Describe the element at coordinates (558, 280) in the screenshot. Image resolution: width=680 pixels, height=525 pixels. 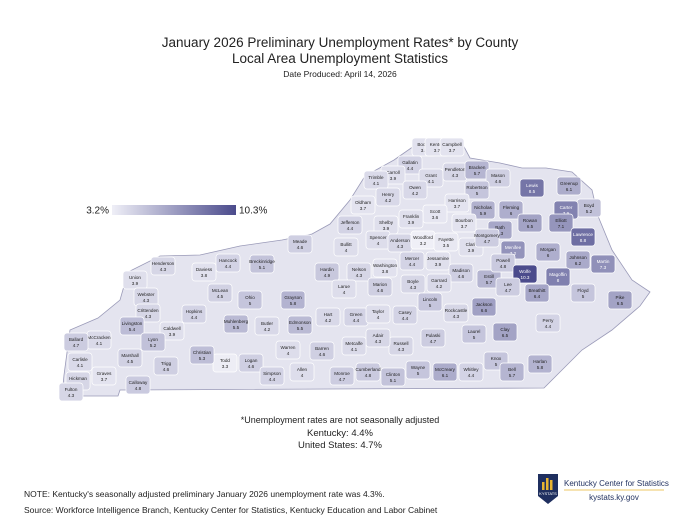
I see `county-value: 8` at that location.